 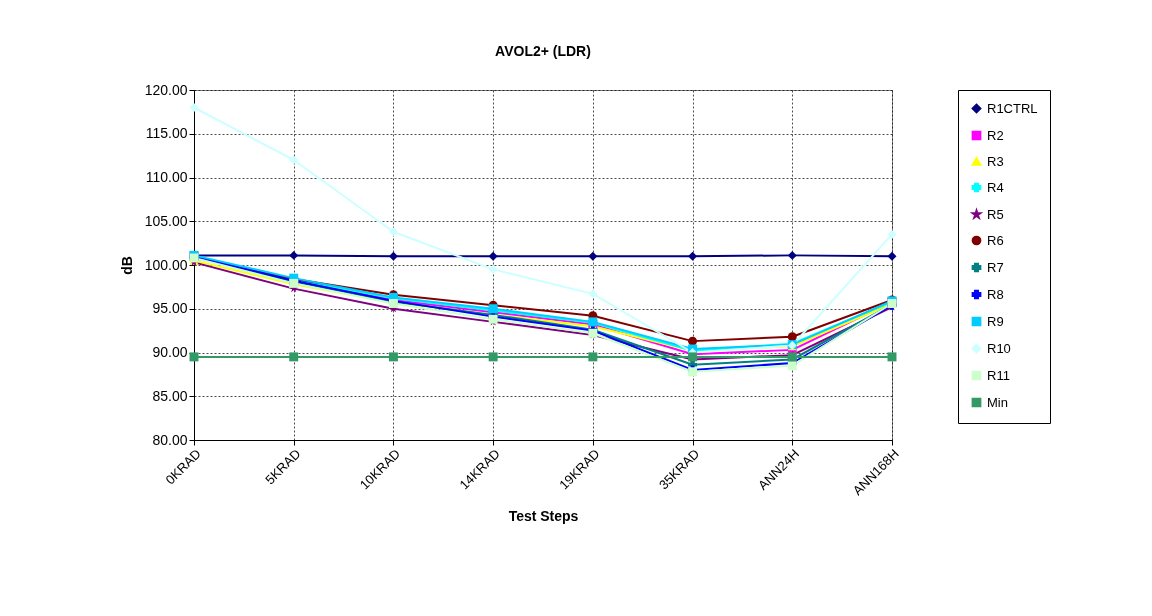 What do you see at coordinates (995, 187) in the screenshot?
I see `legend-label: R4` at bounding box center [995, 187].